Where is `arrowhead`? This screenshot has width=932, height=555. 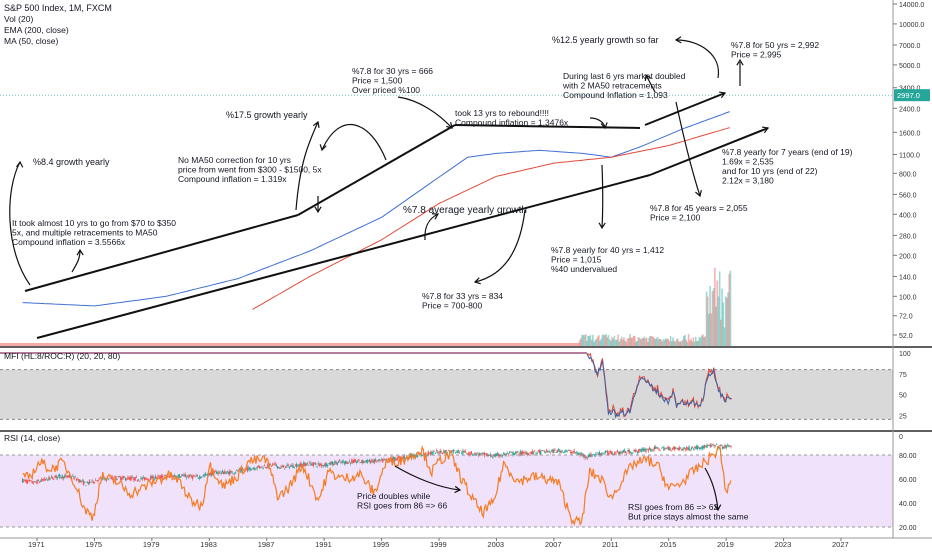
arrowhead is located at coordinates (20, 164).